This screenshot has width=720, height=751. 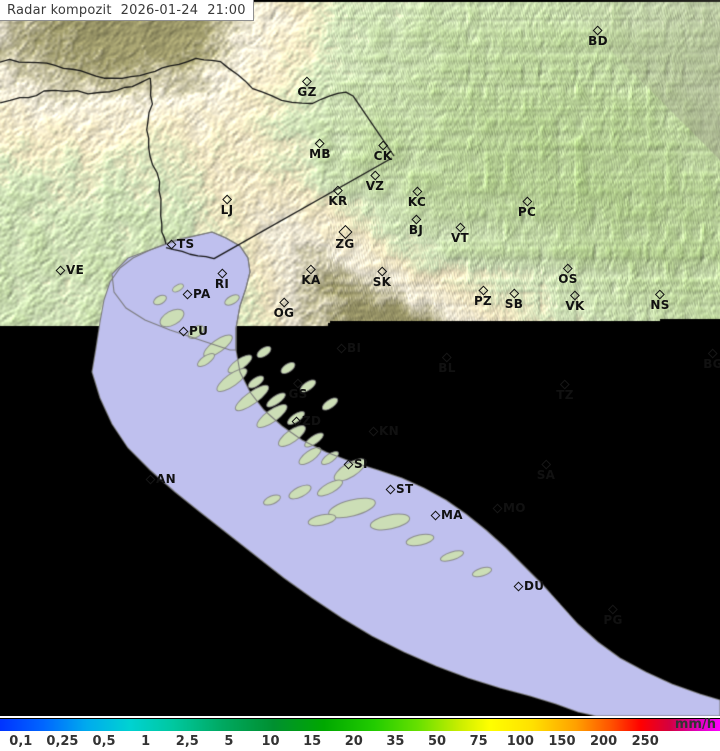 What do you see at coordinates (312, 741) in the screenshot?
I see `legend-tick-7: 15` at bounding box center [312, 741].